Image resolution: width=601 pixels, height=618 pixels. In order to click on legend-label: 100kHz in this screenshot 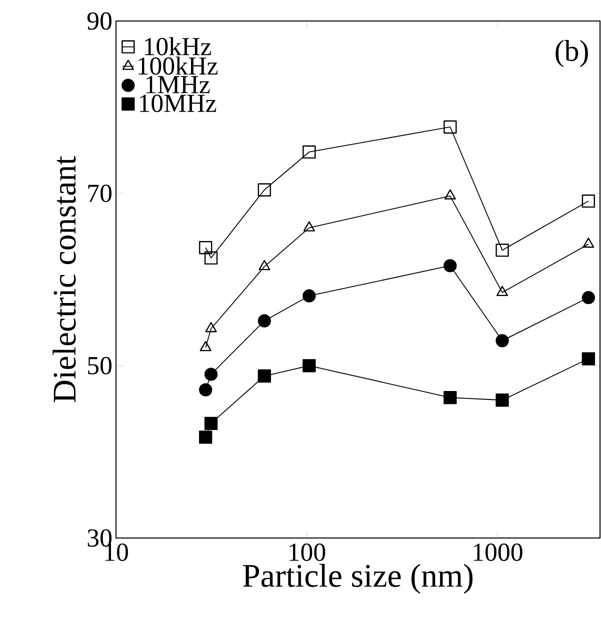, I will do `click(178, 65)`.